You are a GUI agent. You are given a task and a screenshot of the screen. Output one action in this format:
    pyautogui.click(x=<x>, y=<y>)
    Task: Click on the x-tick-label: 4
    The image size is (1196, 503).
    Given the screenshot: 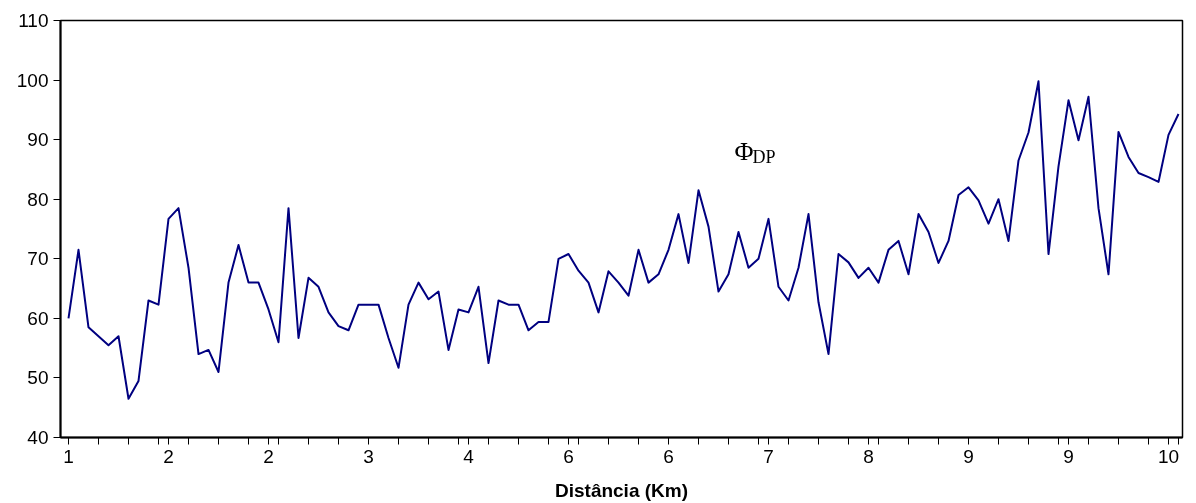 What is the action you would take?
    pyautogui.click(x=469, y=456)
    